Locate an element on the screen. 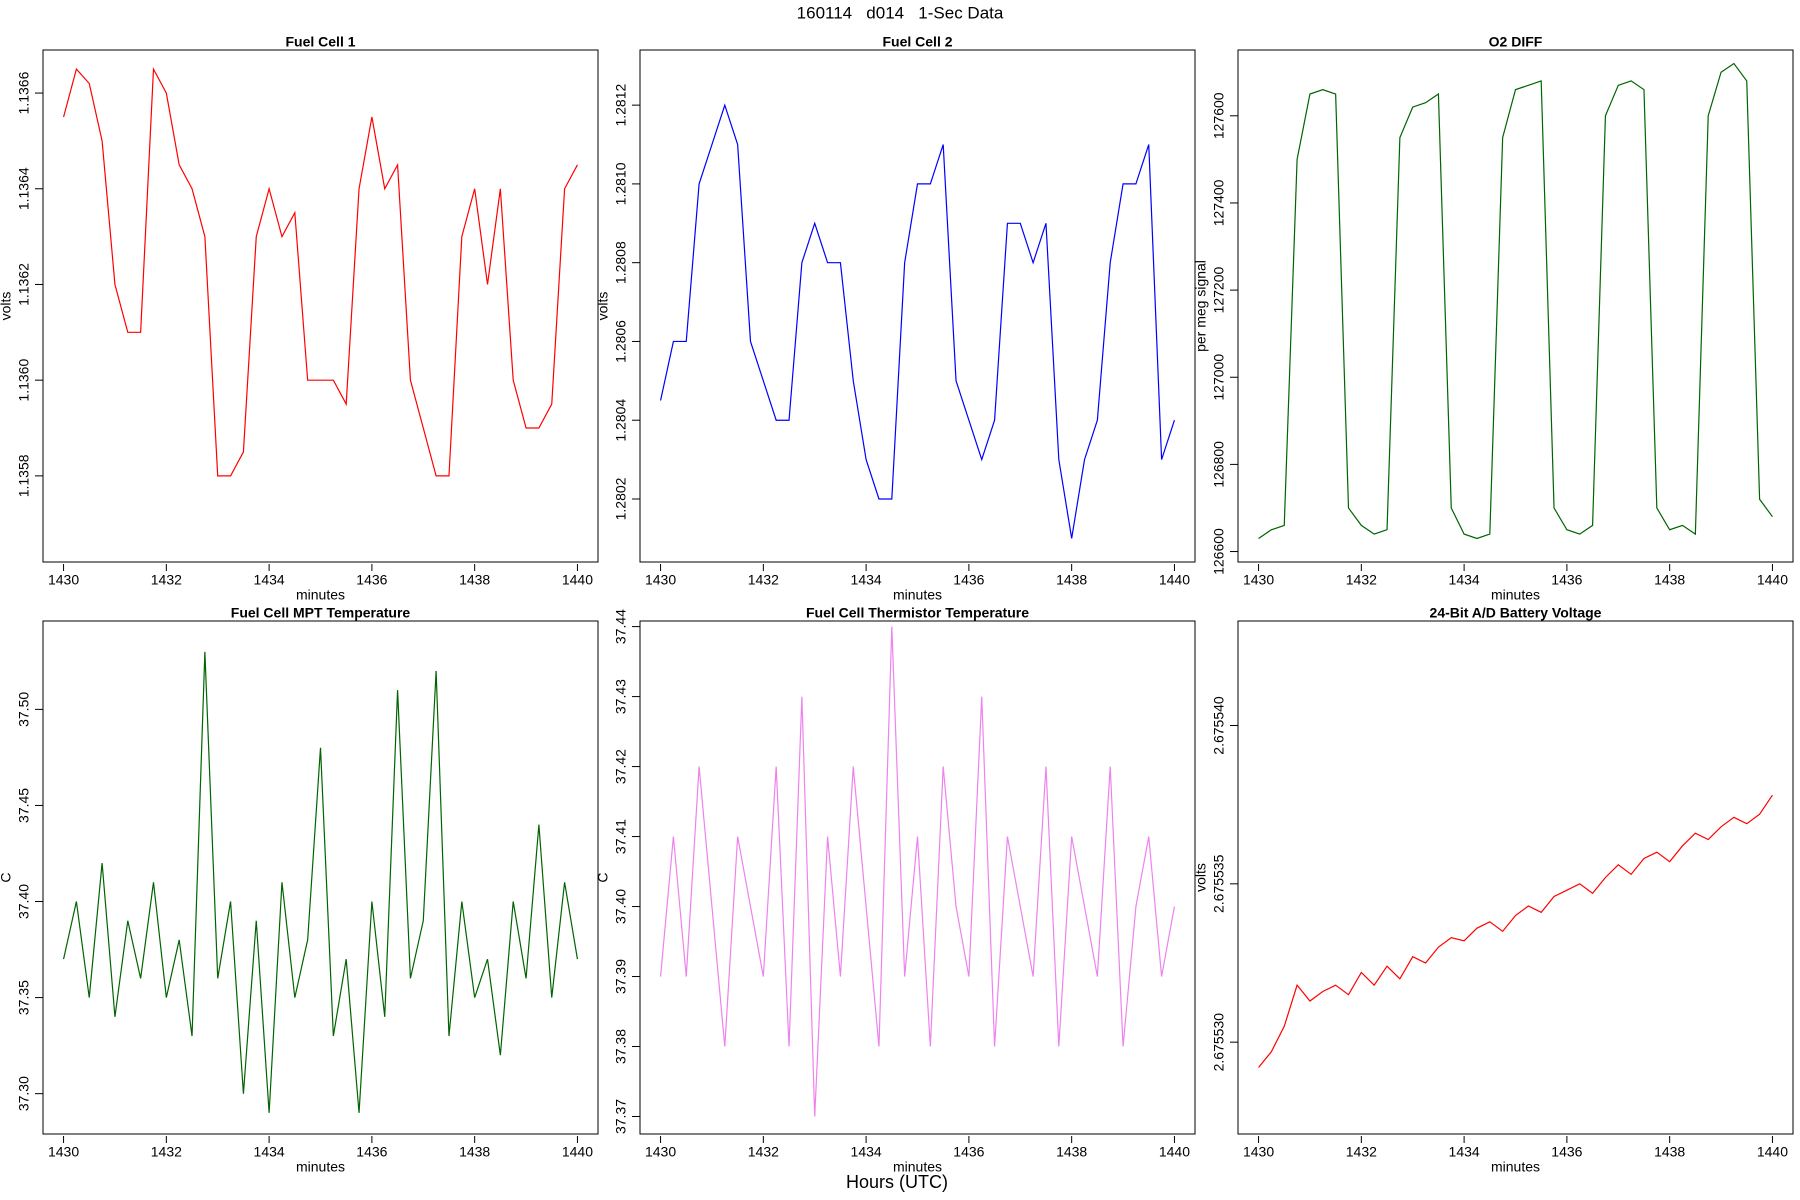  y-tick-label: 37.30 is located at coordinates (24, 1093).